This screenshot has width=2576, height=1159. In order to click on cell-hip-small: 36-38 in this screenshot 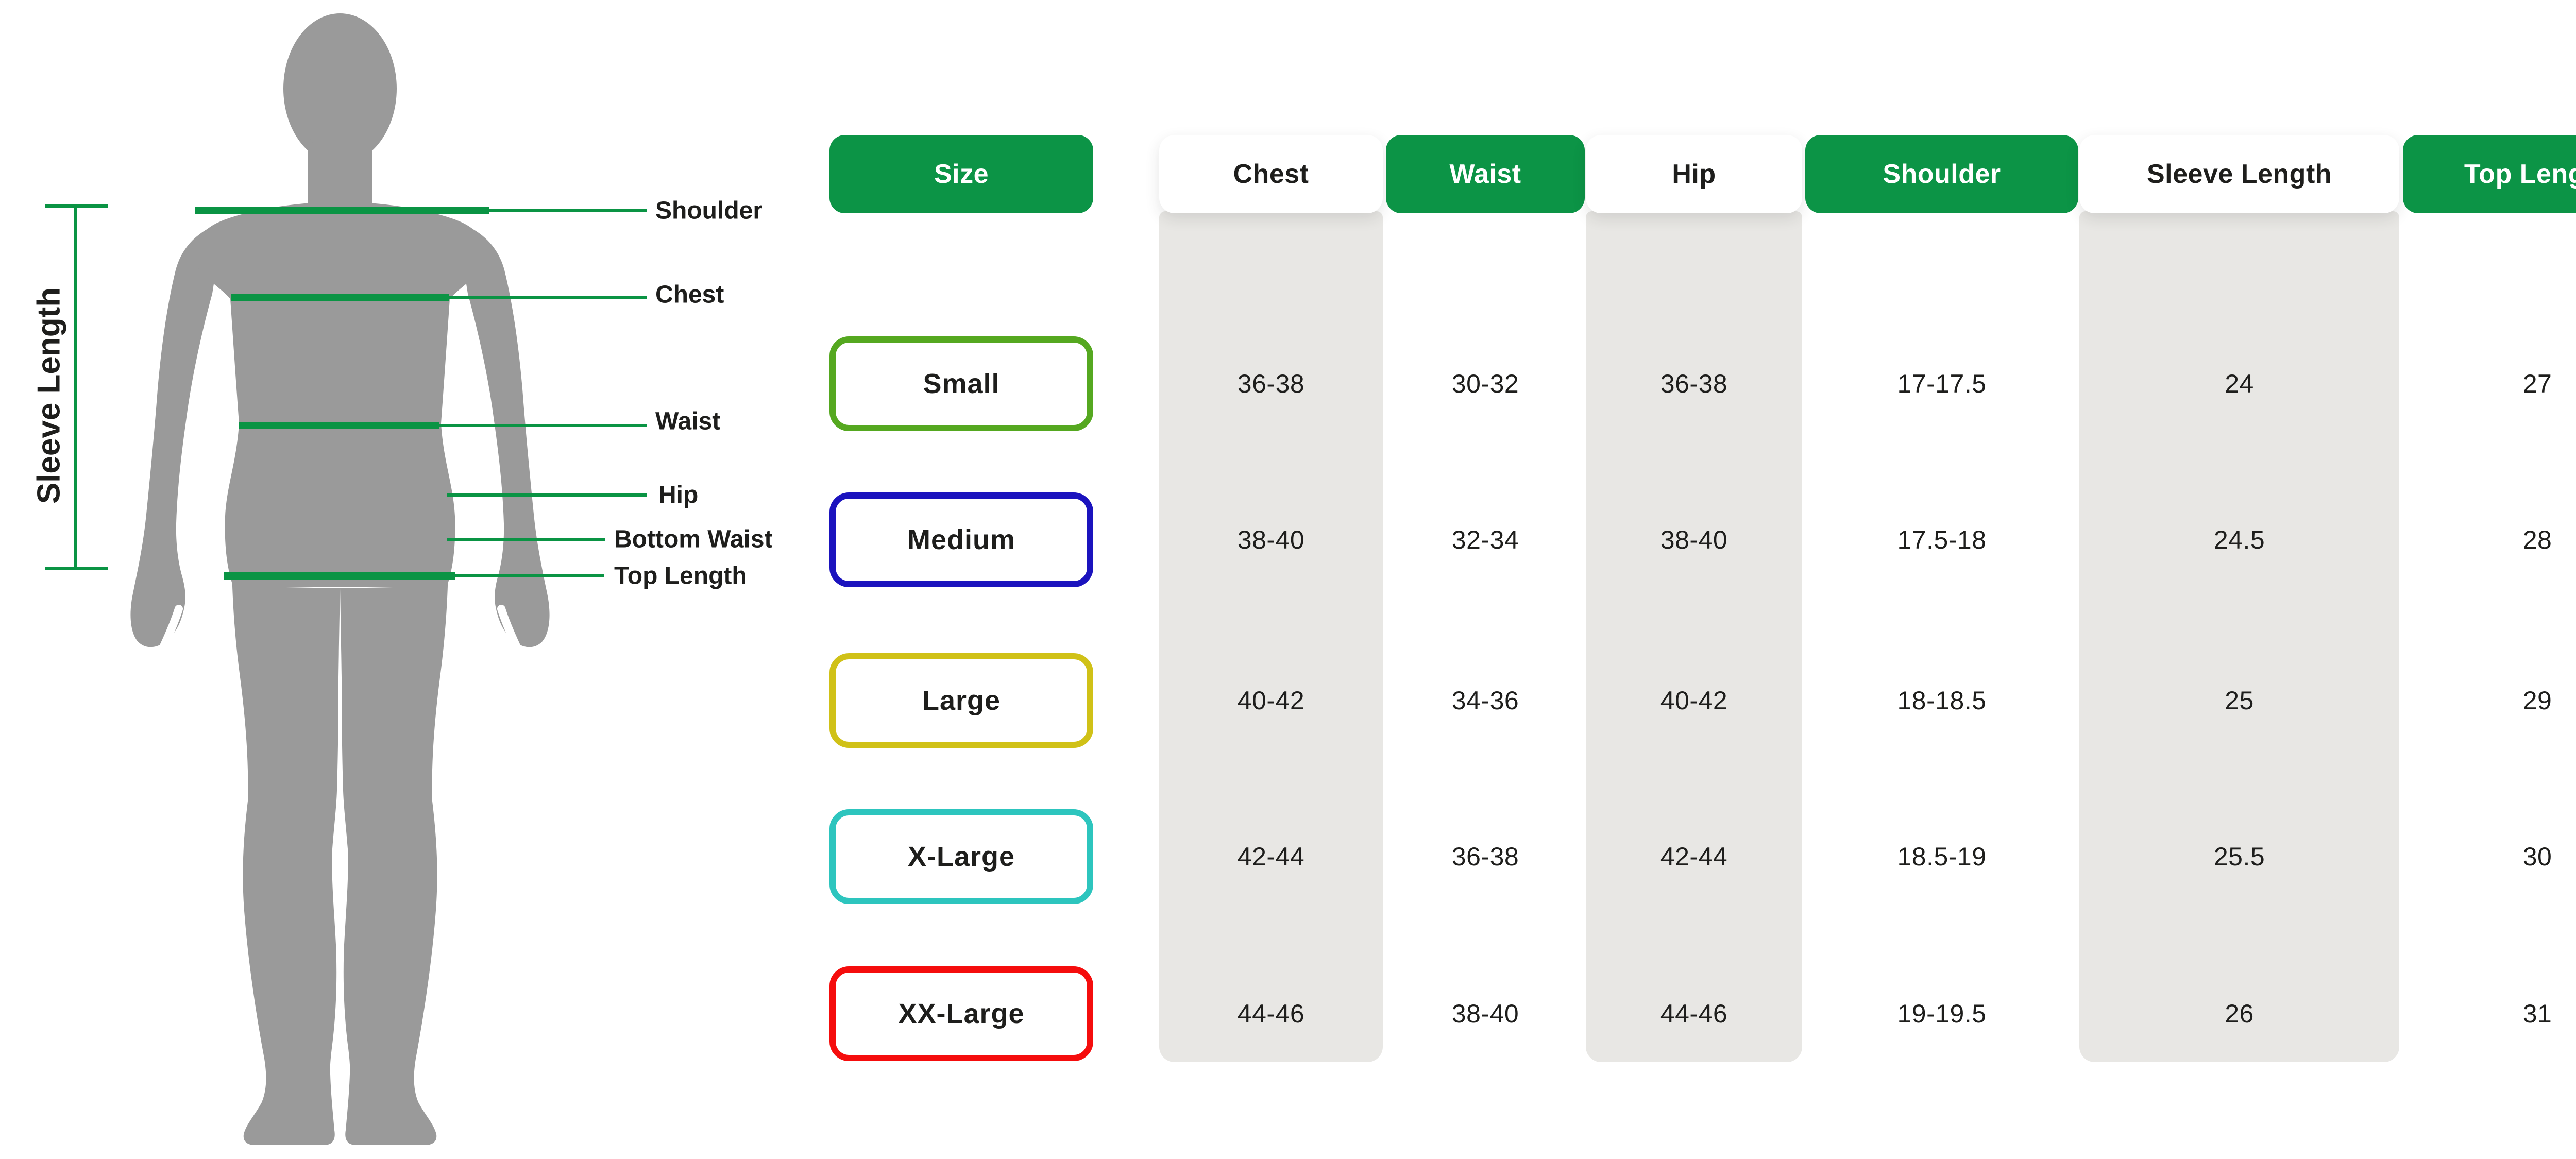, I will do `click(1694, 383)`.